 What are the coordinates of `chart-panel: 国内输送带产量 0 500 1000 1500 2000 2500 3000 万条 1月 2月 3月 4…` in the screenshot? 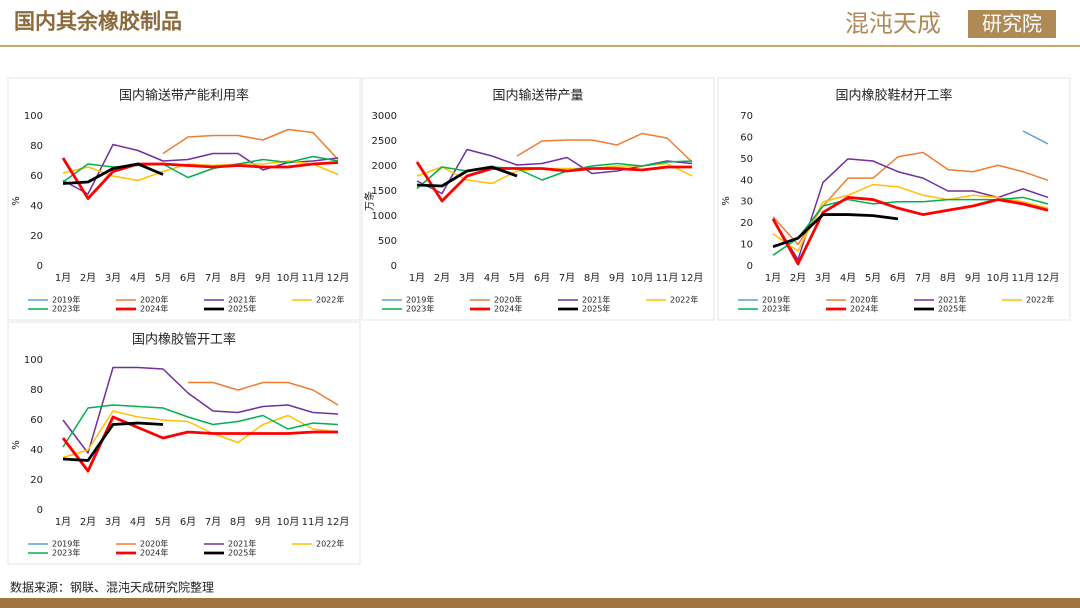 It's located at (538, 199).